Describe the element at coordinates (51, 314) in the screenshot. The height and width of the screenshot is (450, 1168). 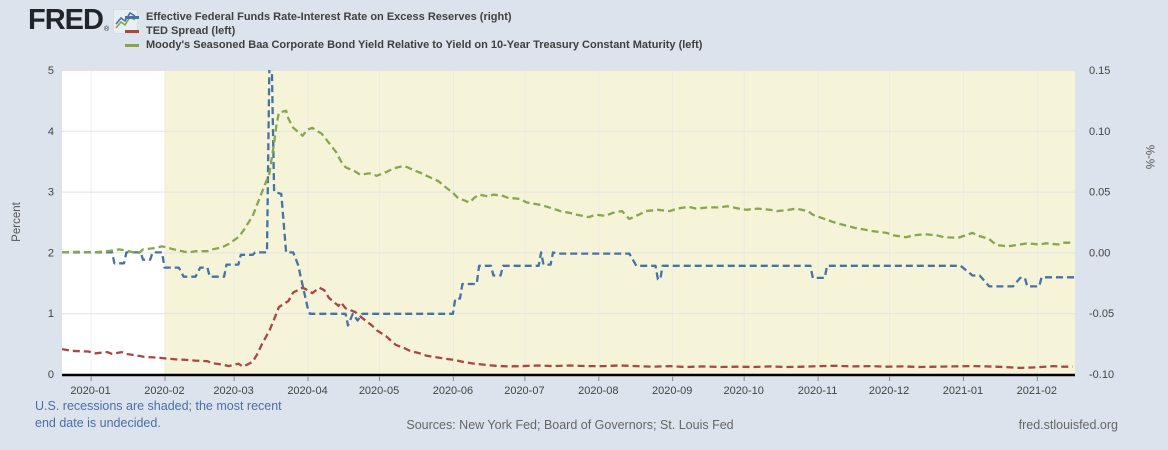
I see `left-axis-tick-label: 1` at that location.